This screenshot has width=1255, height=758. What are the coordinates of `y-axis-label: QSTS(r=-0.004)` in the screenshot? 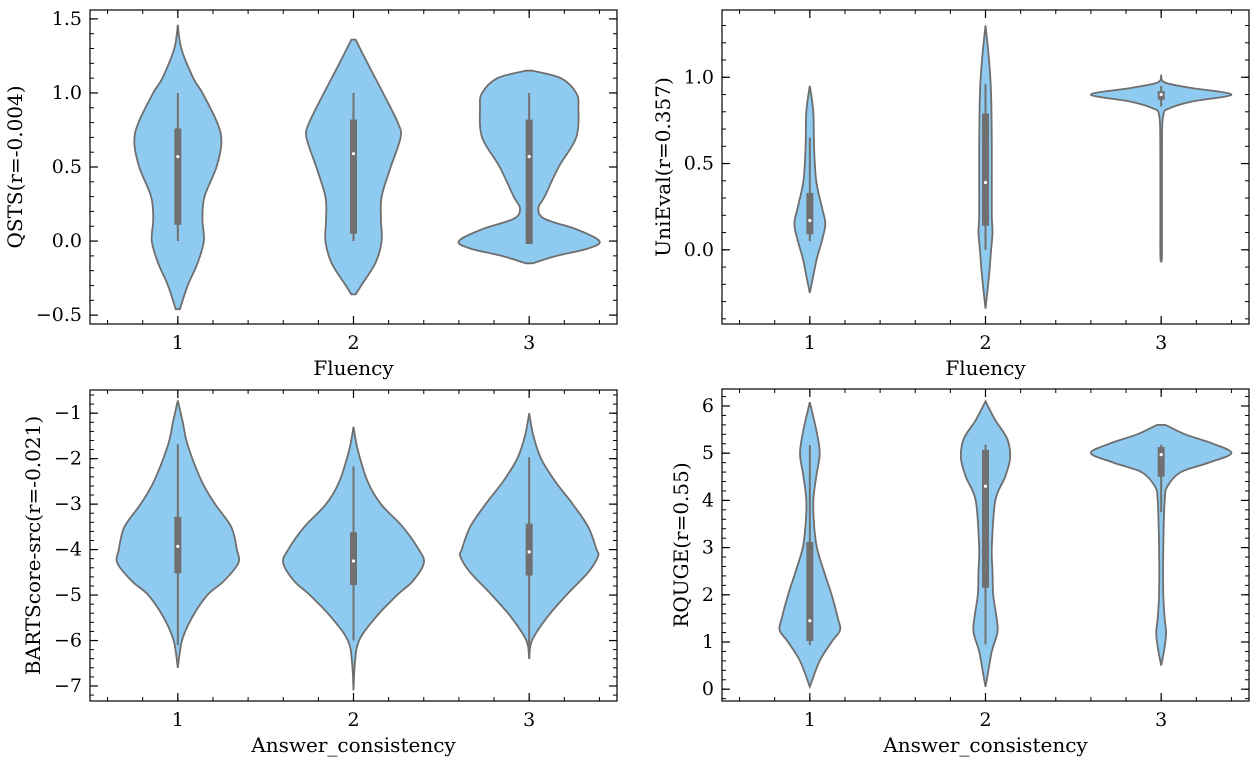 It's located at (15, 166).